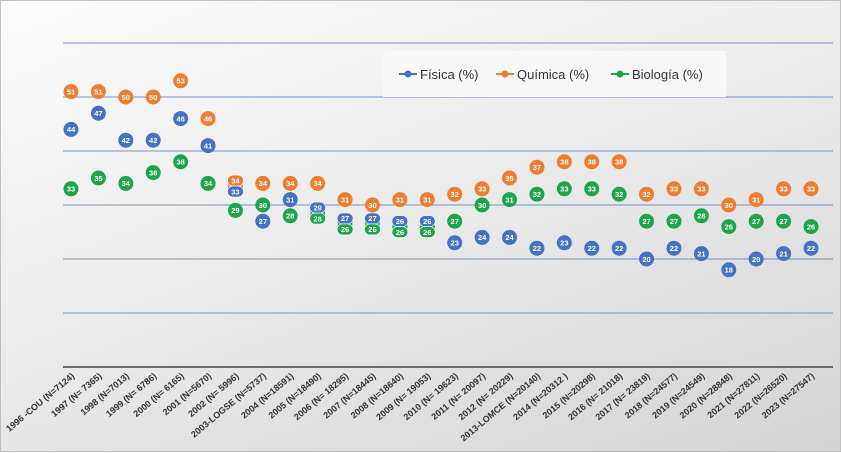 This screenshot has width=841, height=453. Describe the element at coordinates (71, 129) in the screenshot. I see `data-label: 44` at that location.